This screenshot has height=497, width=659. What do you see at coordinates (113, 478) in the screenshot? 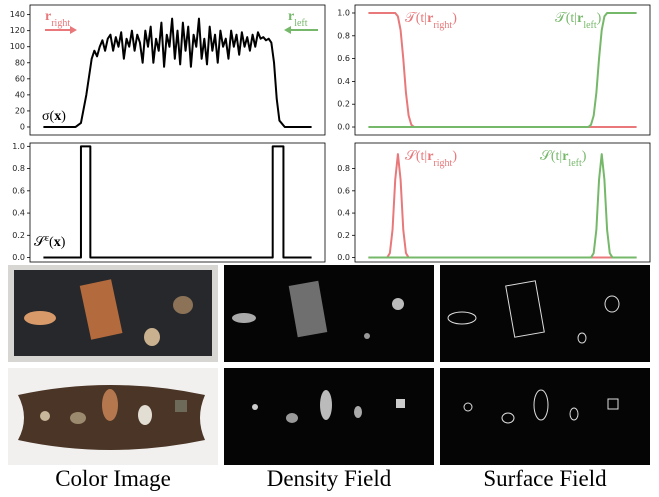
I see `caption: Color Image` at bounding box center [113, 478].